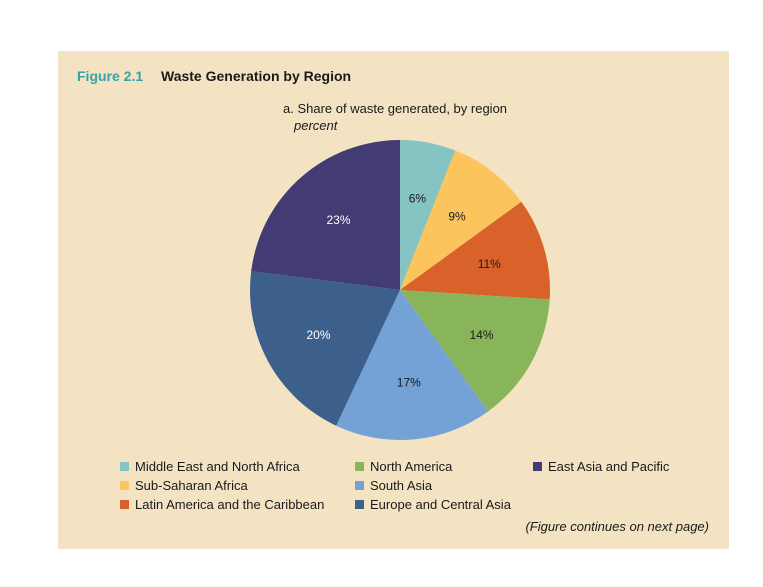 This screenshot has height=587, width=763. Describe the element at coordinates (401, 485) in the screenshot. I see `legend-label: South Asia` at that location.